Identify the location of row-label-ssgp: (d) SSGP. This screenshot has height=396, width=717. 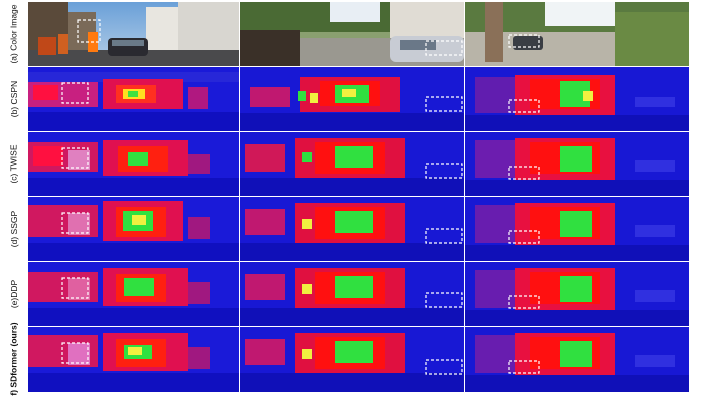
(14, 229).